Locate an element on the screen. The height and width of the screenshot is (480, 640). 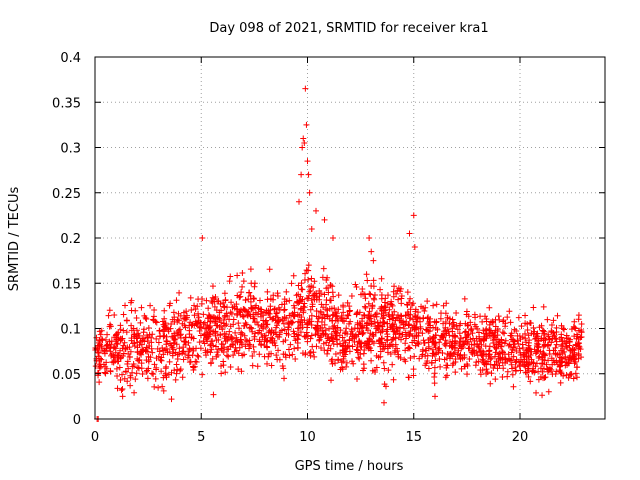
y-tick-label: 0.35 is located at coordinates (66, 103).